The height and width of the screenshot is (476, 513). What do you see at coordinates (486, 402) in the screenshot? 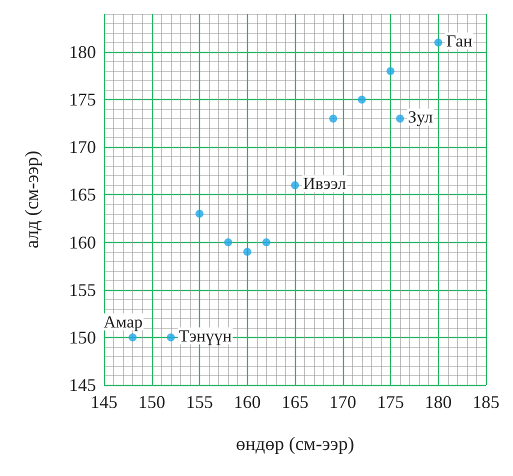
I see `x-tick-label: 185` at bounding box center [486, 402].